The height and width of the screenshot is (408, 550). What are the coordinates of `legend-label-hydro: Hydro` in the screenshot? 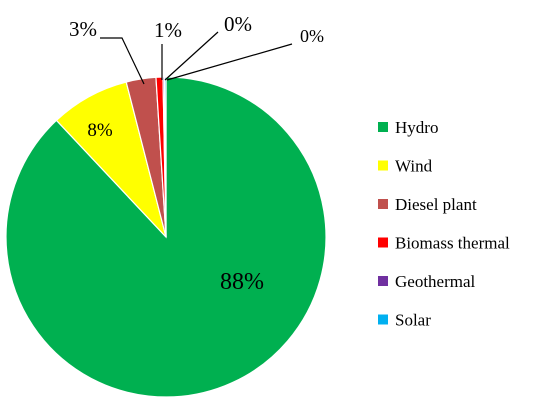 It's located at (416, 127).